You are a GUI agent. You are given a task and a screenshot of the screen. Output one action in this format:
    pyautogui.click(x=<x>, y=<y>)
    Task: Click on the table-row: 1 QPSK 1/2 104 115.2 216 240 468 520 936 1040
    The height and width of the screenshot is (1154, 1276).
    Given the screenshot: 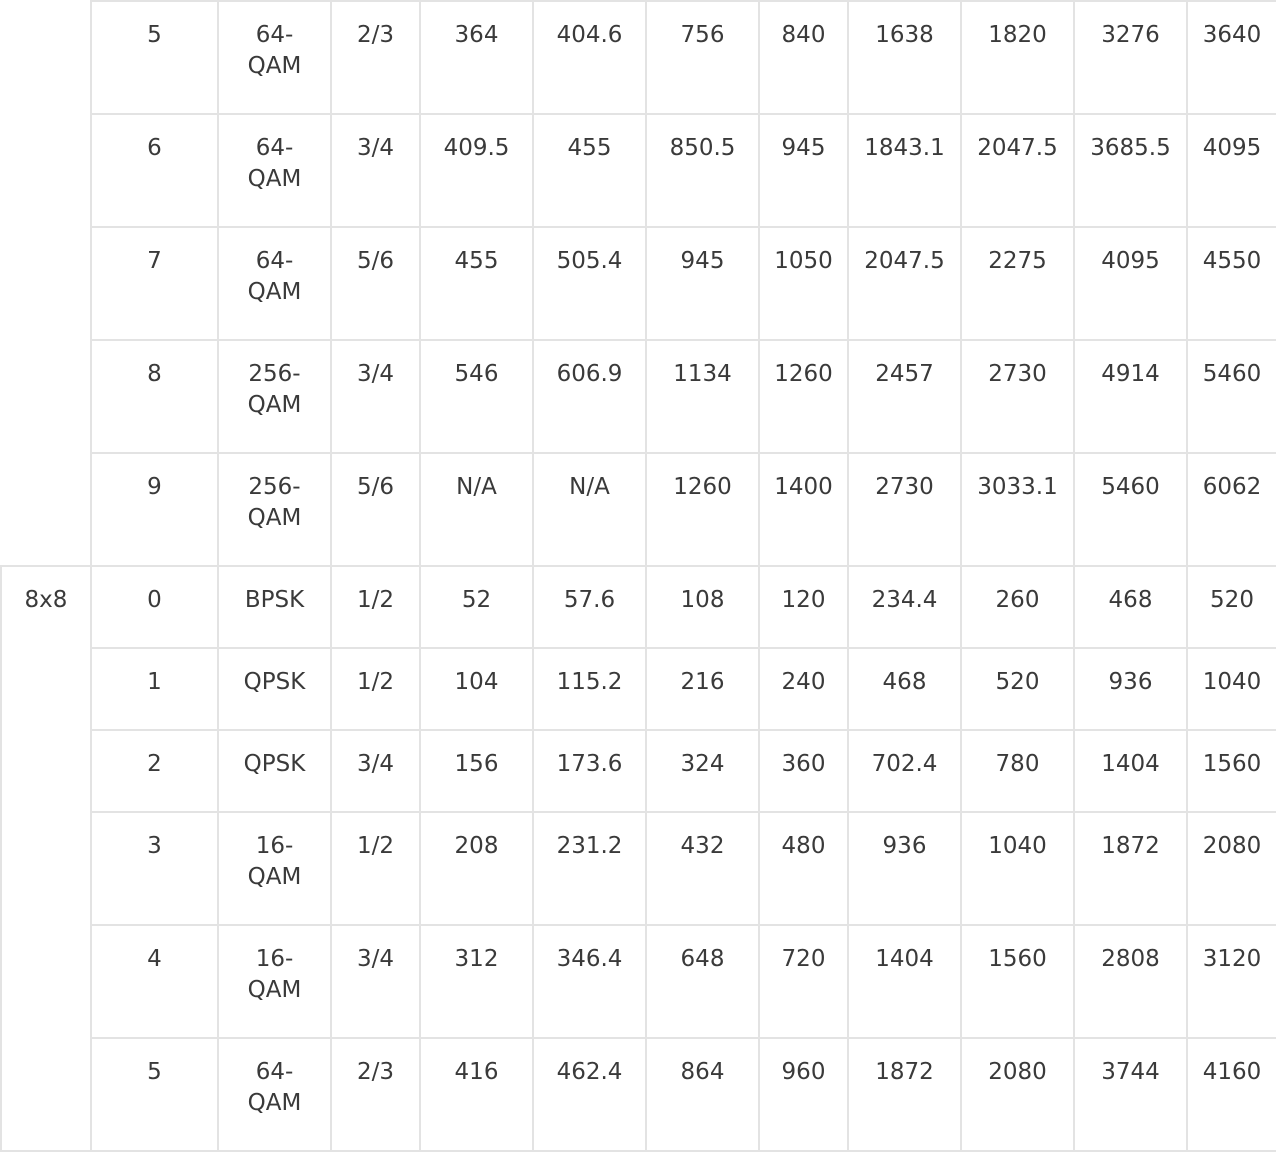 What is the action you would take?
    pyautogui.click(x=638, y=689)
    